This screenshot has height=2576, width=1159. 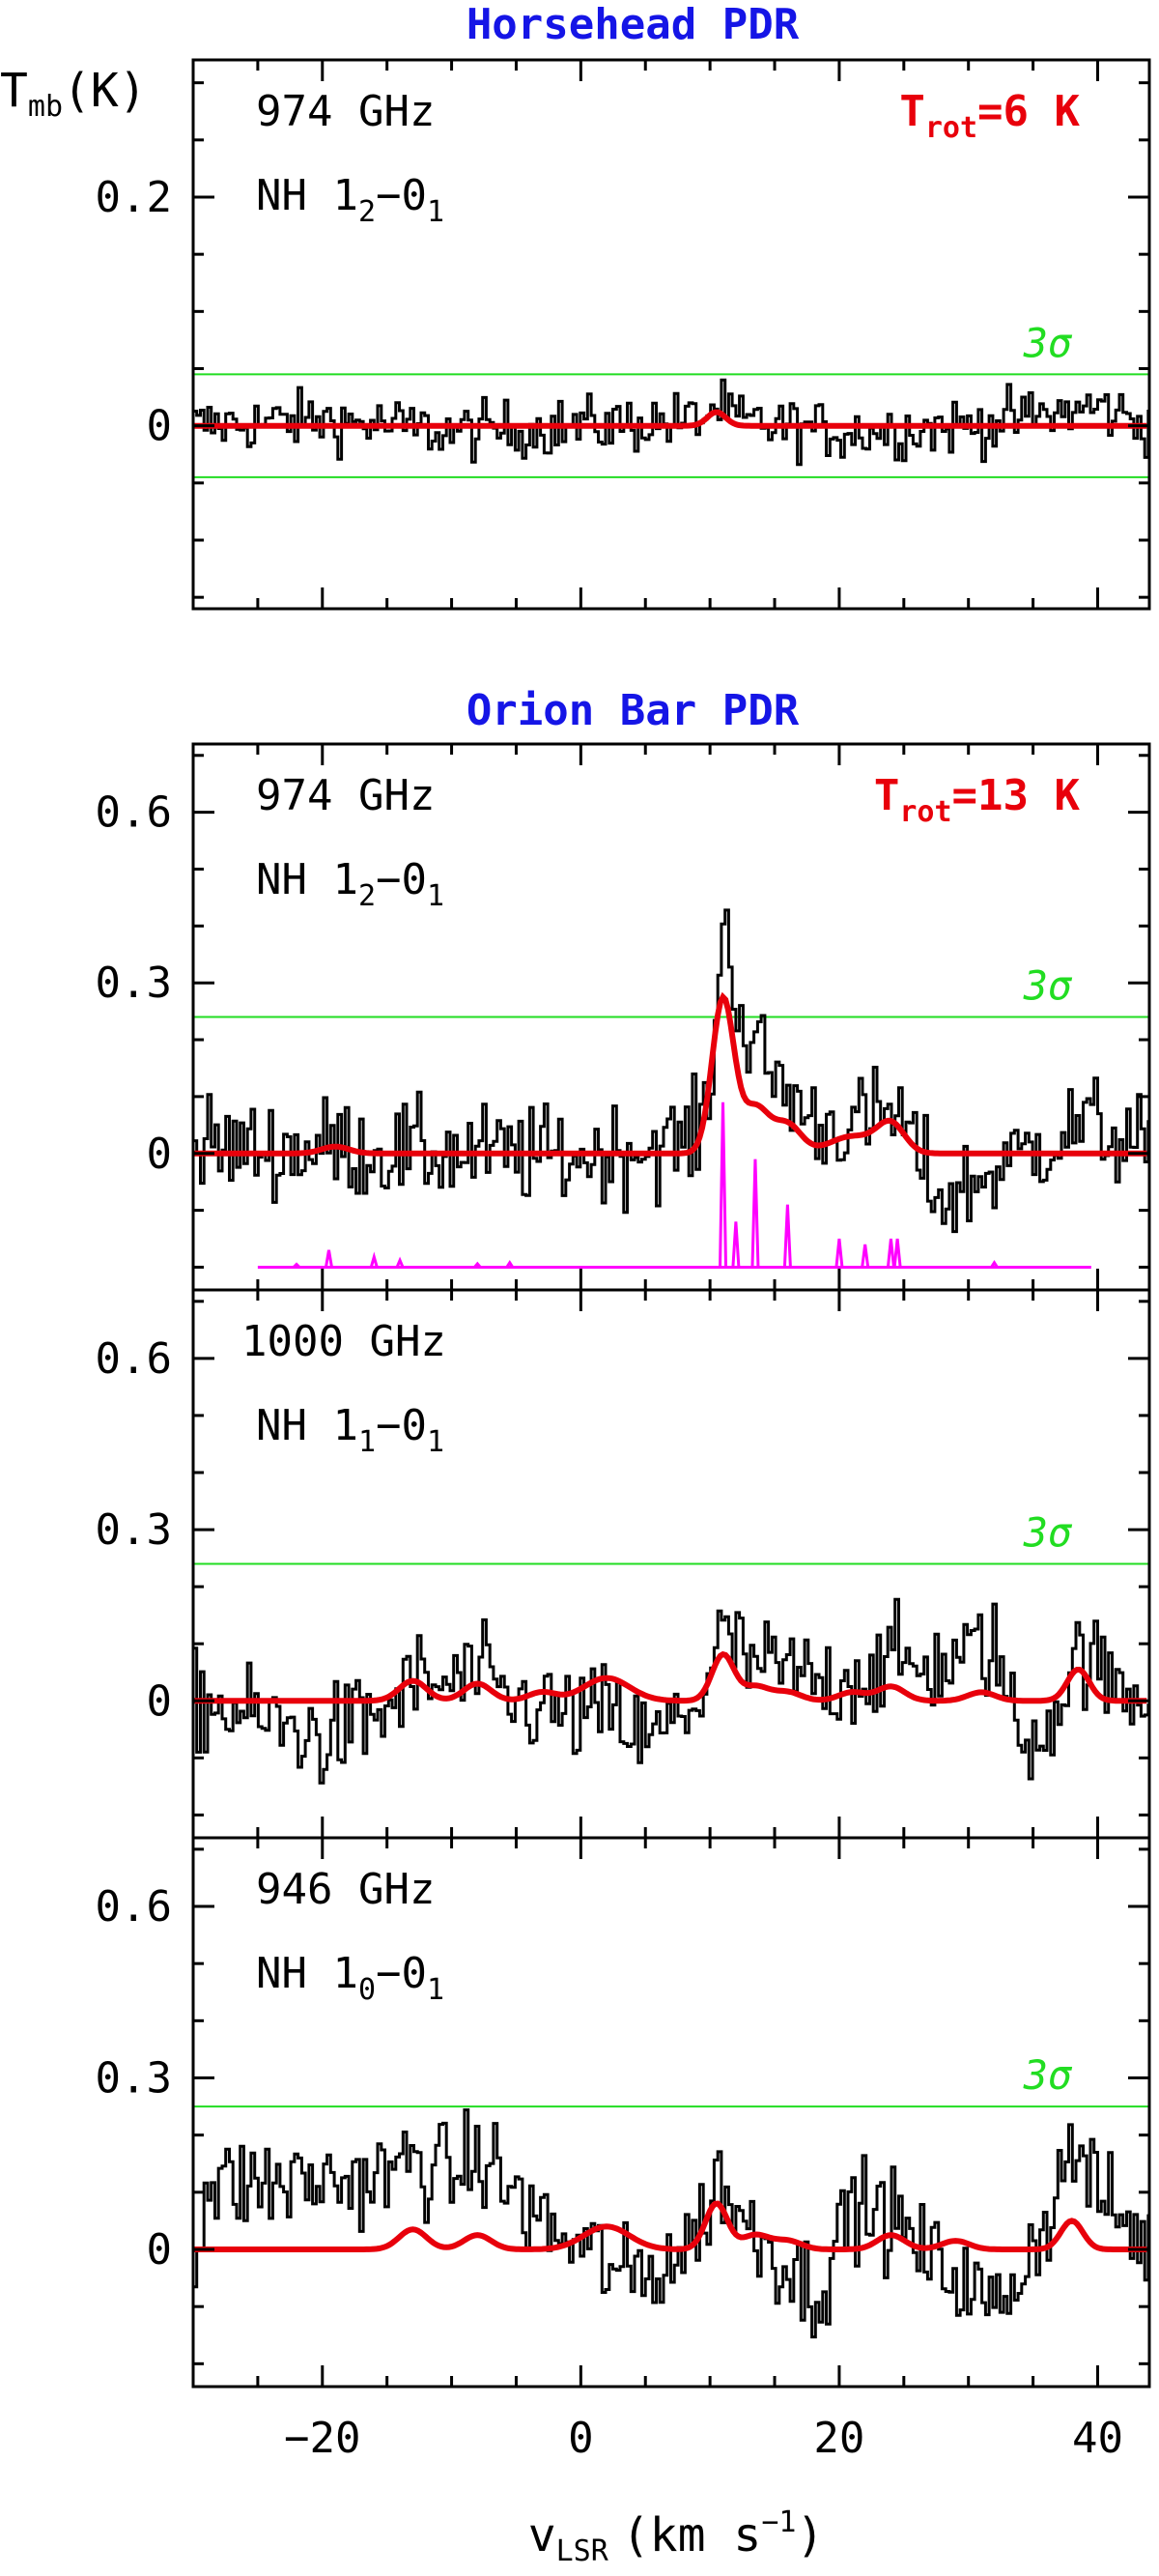 What do you see at coordinates (810, 2535) in the screenshot?
I see `x-axis-label-close: )` at bounding box center [810, 2535].